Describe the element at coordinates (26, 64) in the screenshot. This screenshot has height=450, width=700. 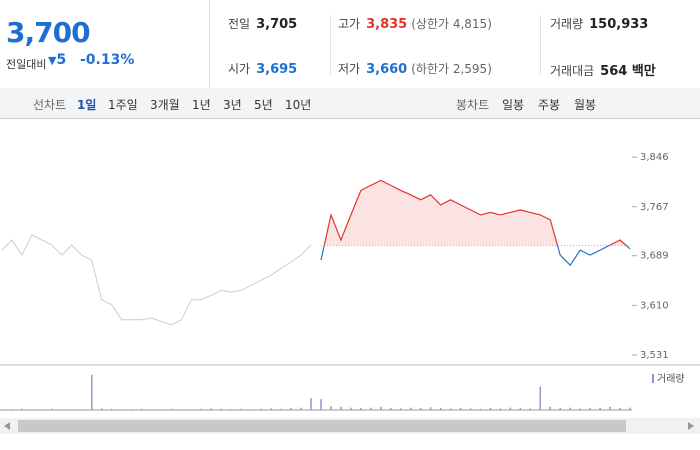
I see `change-label: 전일대비` at that location.